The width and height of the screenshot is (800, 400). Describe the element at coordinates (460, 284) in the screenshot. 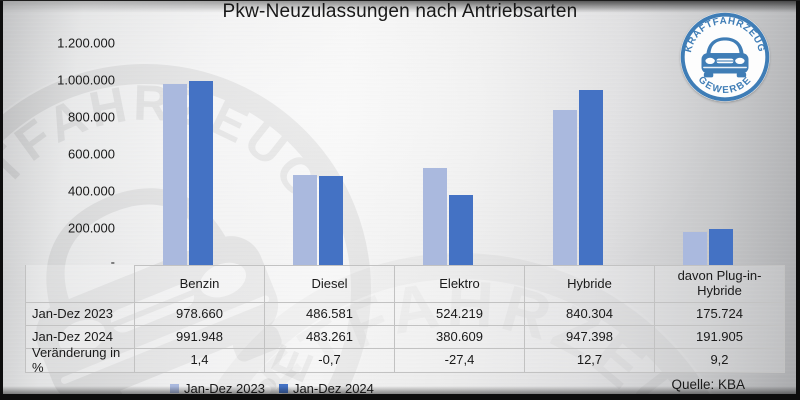

I see `table-column-header: Elektro` at that location.